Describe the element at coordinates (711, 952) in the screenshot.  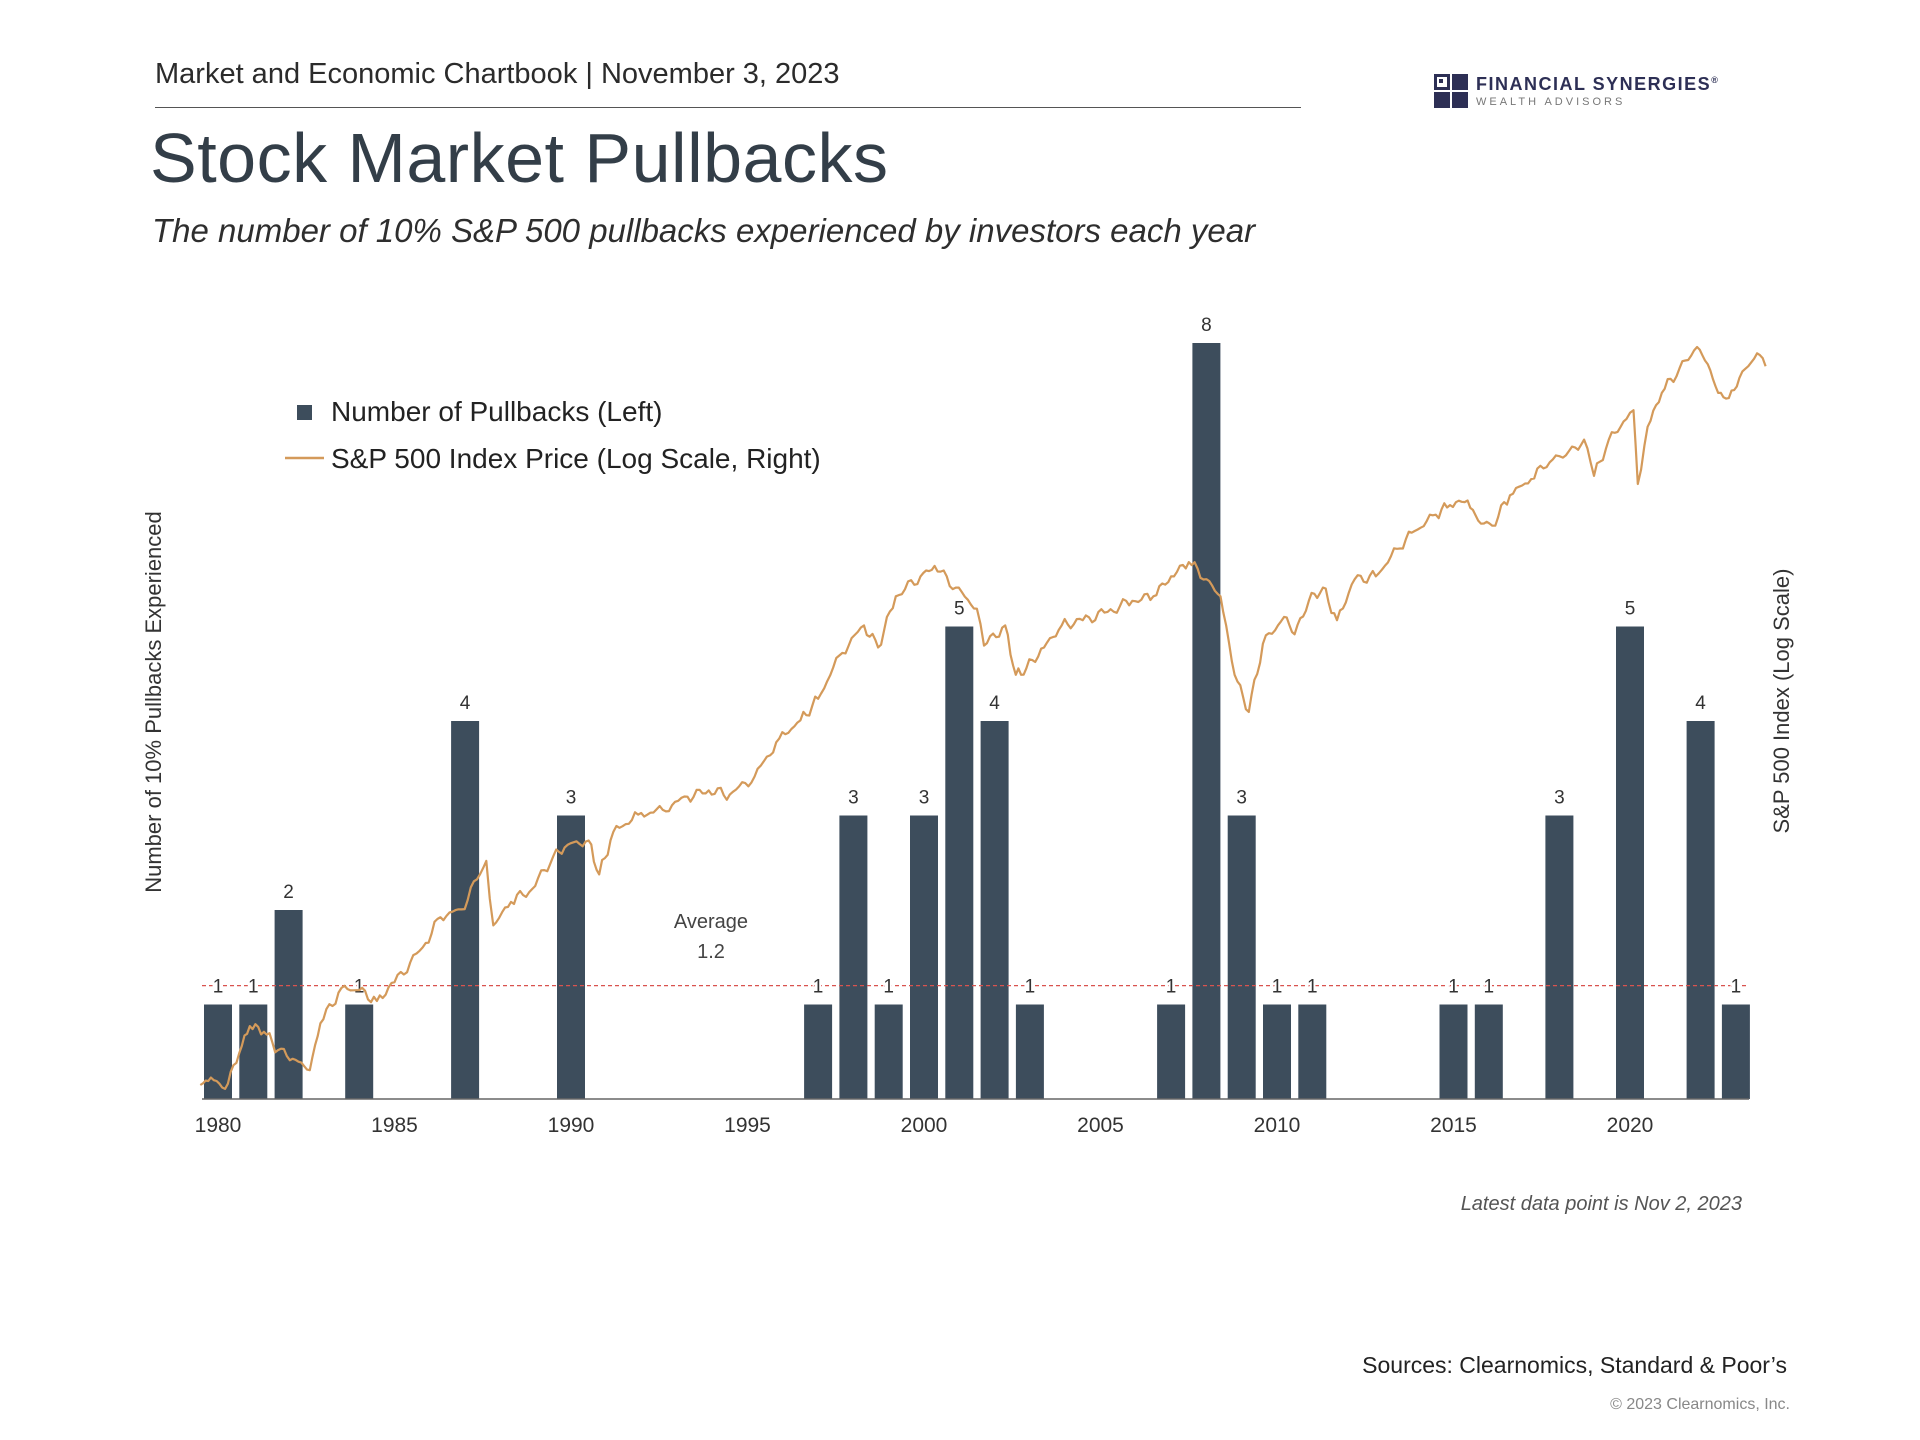
I see `average-value: 1.2` at that location.